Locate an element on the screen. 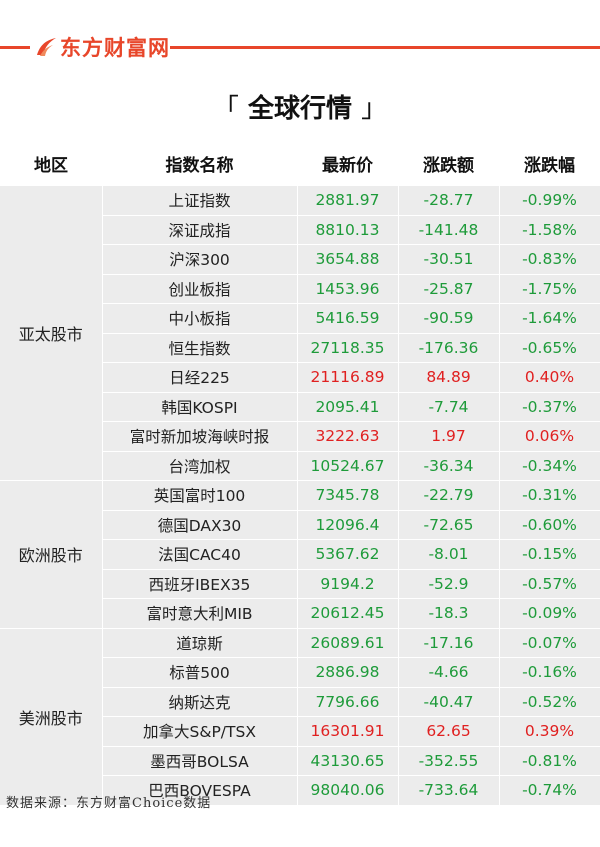  index-name-cell: 中小板指 is located at coordinates (200, 318).